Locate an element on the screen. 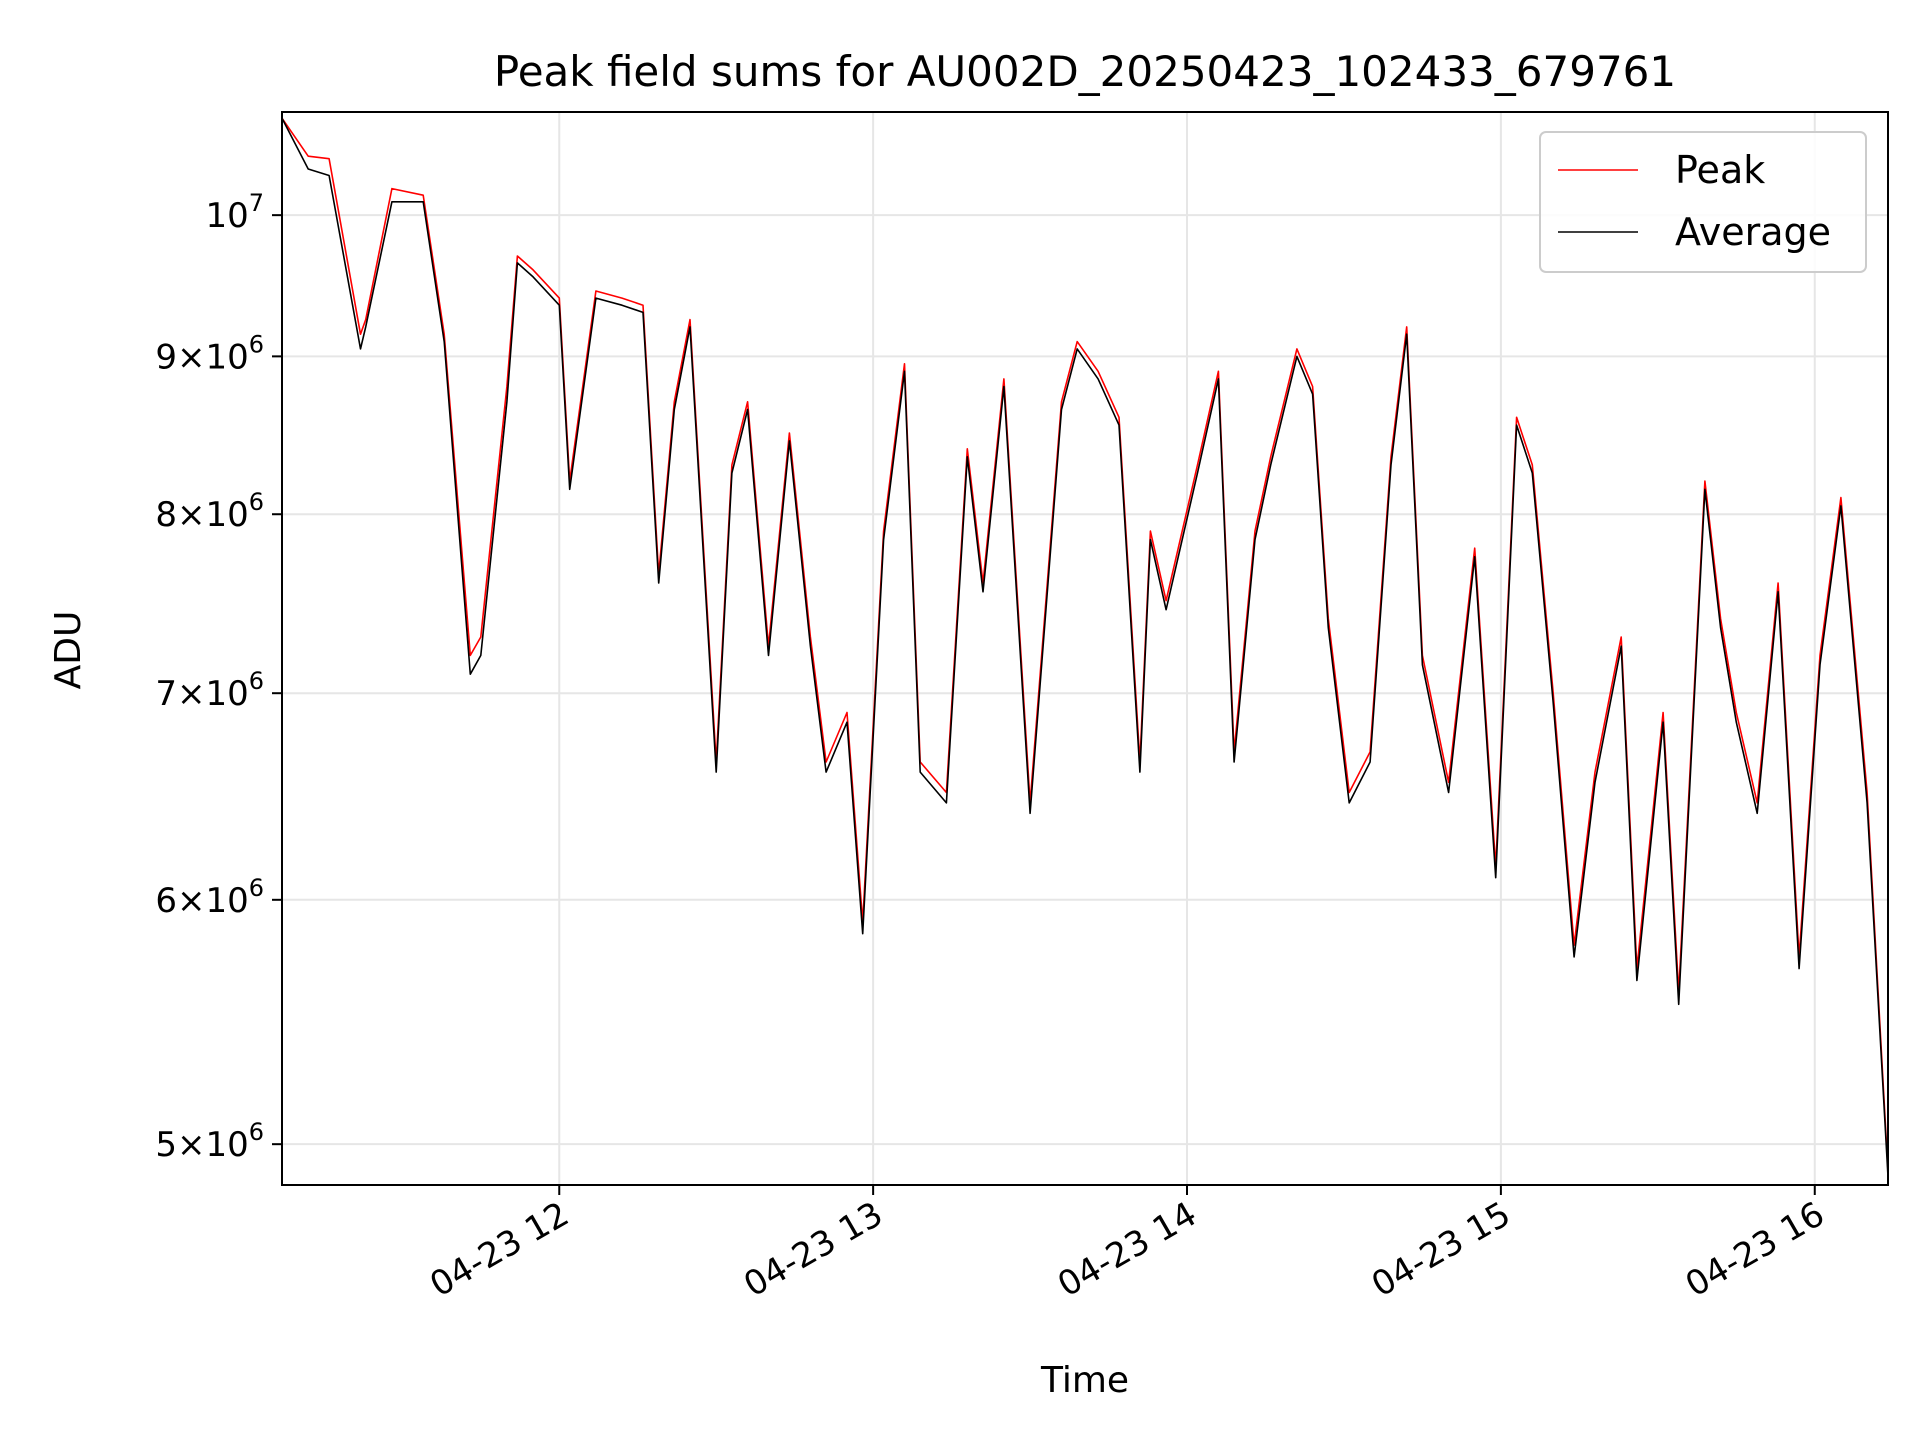 The width and height of the screenshot is (1920, 1440). legend-label-peak: Peak is located at coordinates (1720, 170).